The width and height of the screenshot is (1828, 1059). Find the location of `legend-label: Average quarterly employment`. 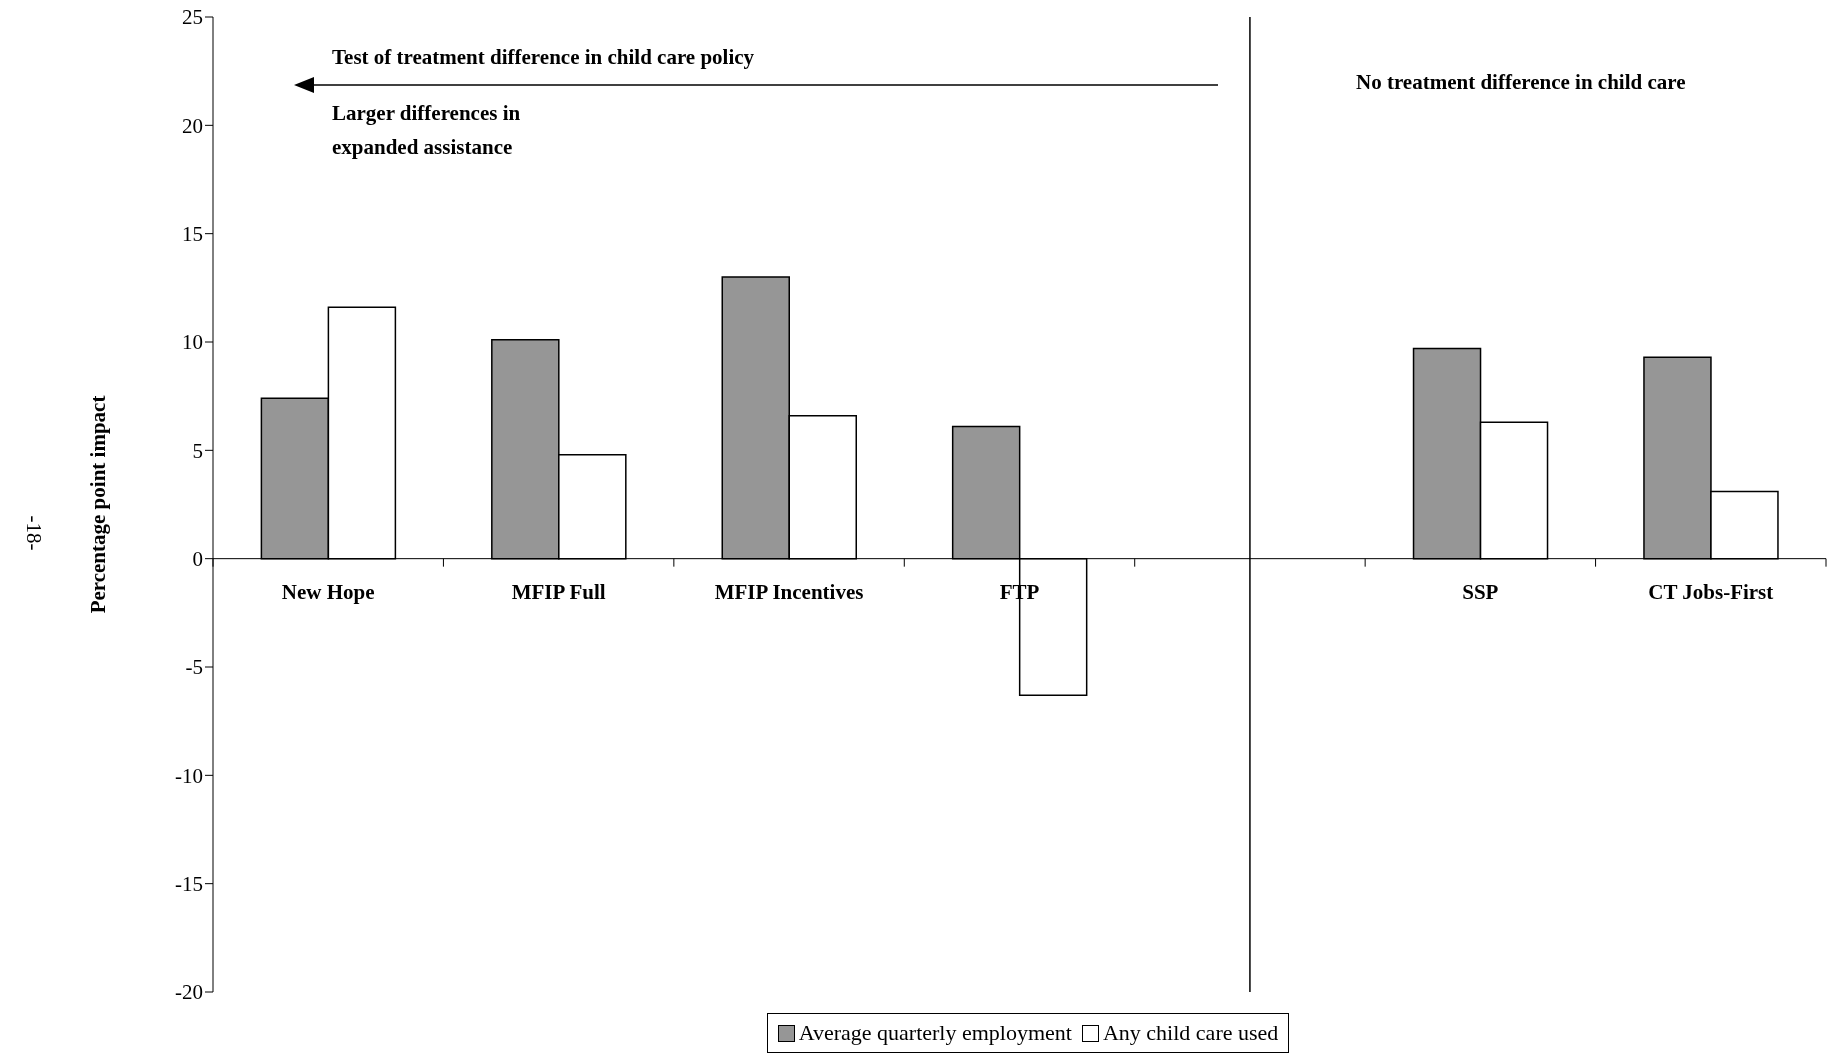

legend-label: Average quarterly employment is located at coordinates (934, 1033).